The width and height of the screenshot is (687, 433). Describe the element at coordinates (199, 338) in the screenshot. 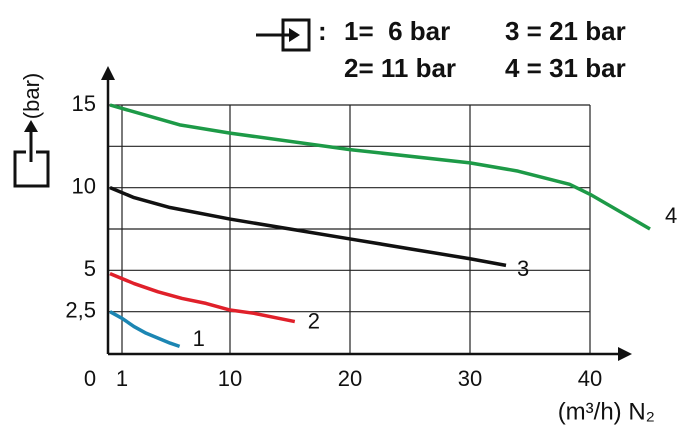

I see `curve-label: 1` at that location.